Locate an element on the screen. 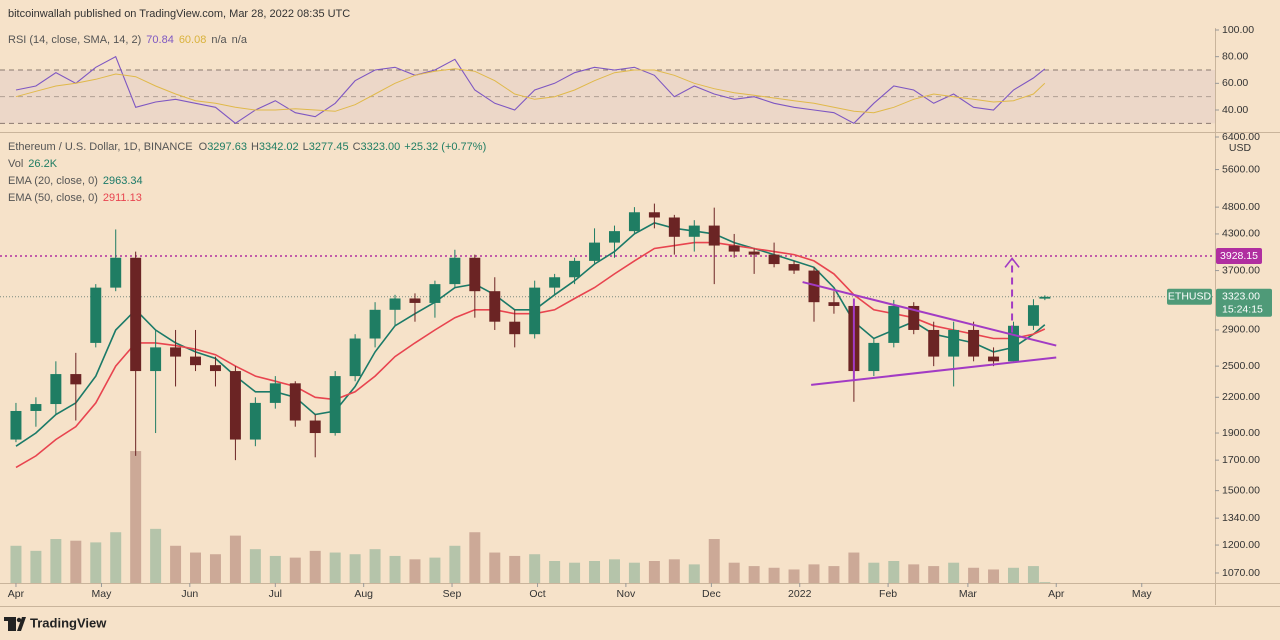  y-tick-label: 1200.00 is located at coordinates (1241, 545).